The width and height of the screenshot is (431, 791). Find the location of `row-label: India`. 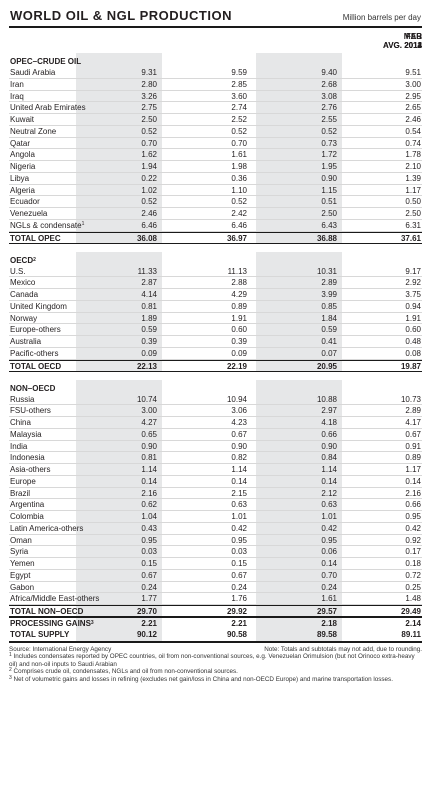

row-label: India is located at coordinates (18, 447).